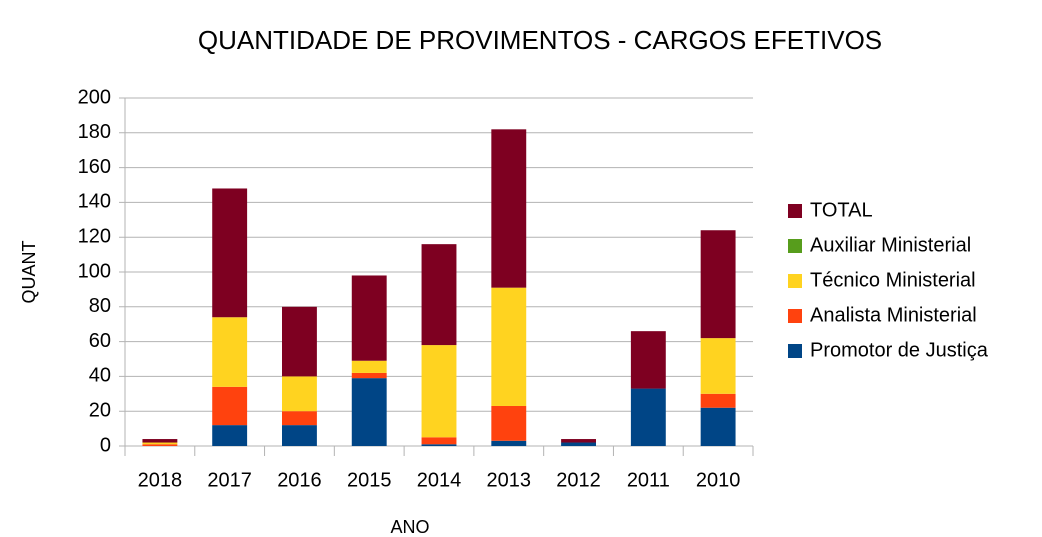 The image size is (1042, 537). I want to click on y-axis-label: QUANT, so click(29, 271).